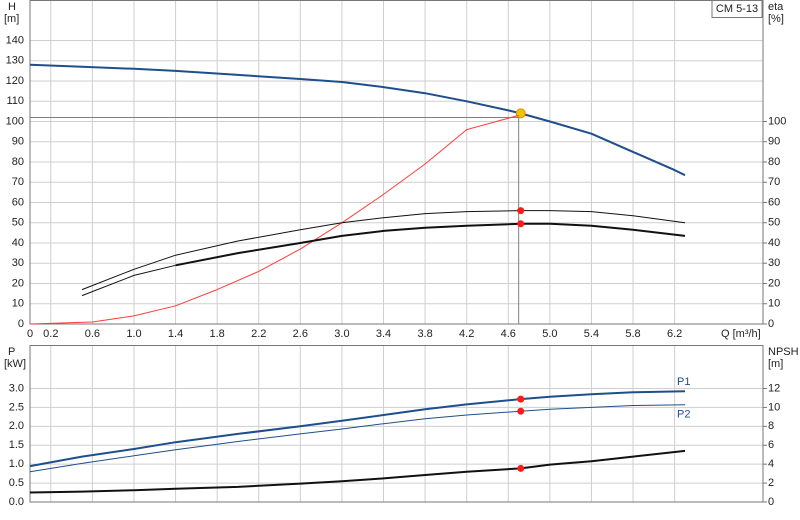 The image size is (800, 520). I want to click on y-tick-label: 0.0, so click(16, 502).